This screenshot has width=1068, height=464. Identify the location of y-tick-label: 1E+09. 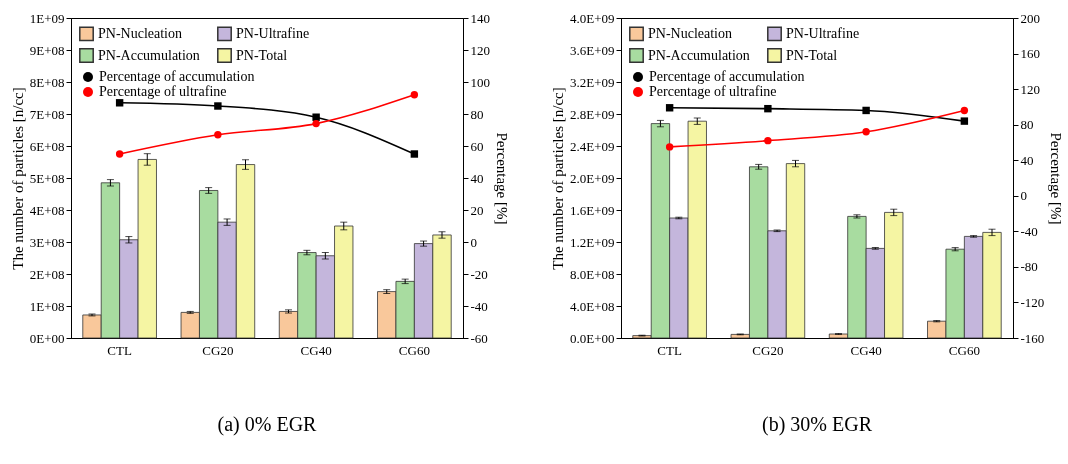
(47, 18).